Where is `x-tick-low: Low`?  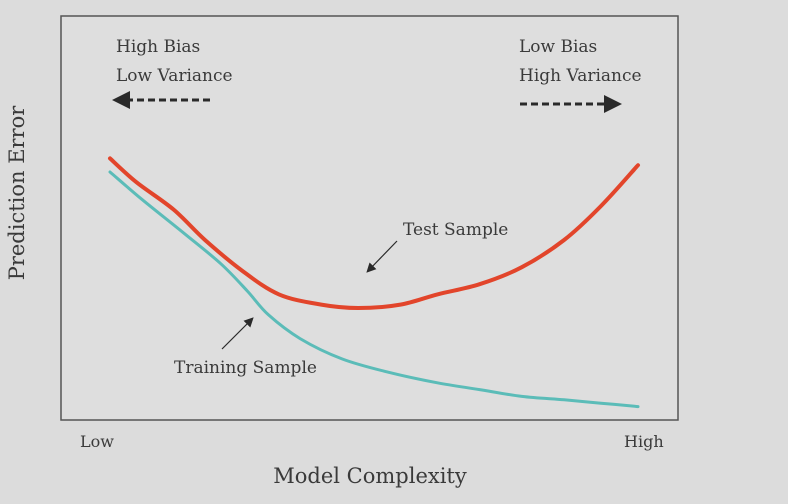 x-tick-low: Low is located at coordinates (97, 441).